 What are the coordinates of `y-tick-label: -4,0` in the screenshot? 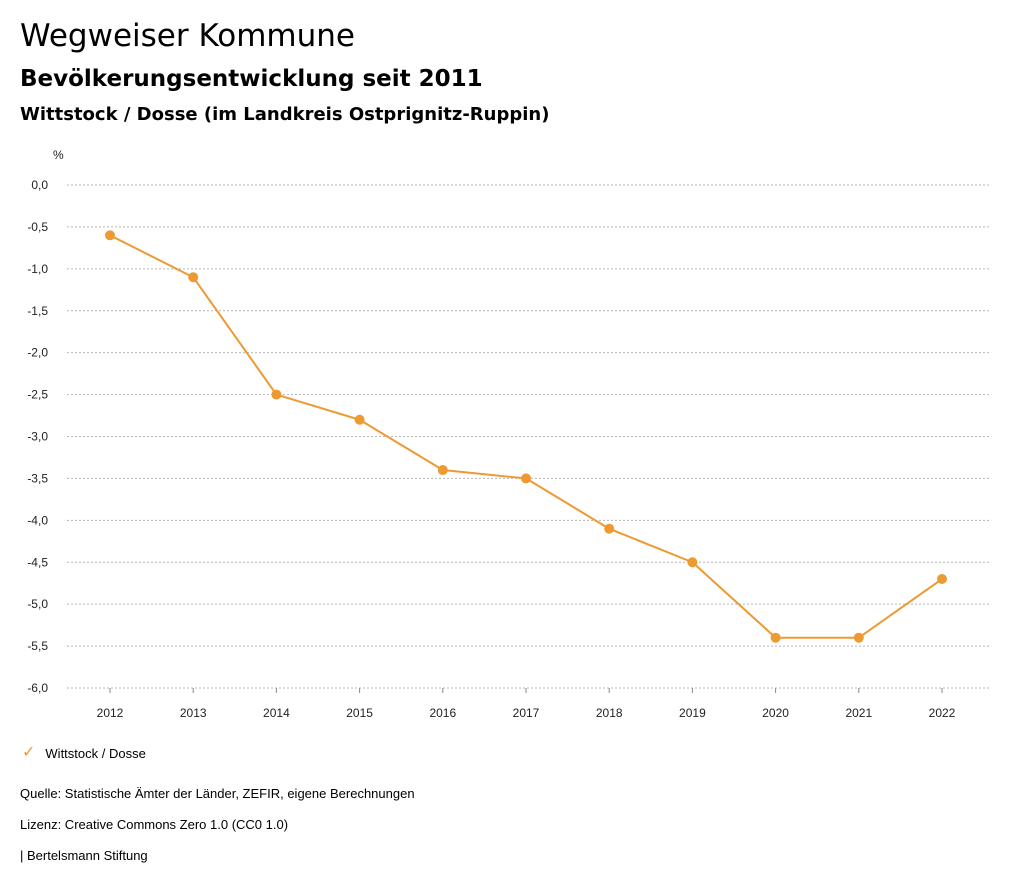 It's located at (37, 520).